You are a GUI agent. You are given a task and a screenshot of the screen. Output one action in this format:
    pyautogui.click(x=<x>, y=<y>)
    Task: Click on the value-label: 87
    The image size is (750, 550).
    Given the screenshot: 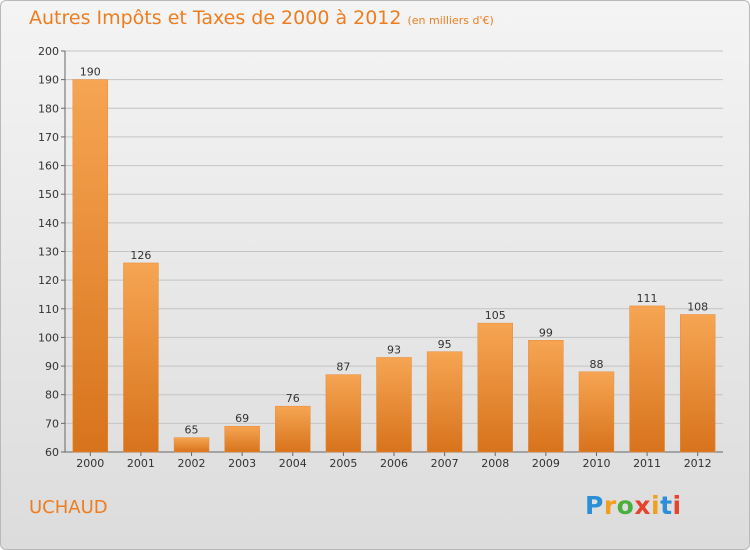 What is the action you would take?
    pyautogui.click(x=343, y=367)
    